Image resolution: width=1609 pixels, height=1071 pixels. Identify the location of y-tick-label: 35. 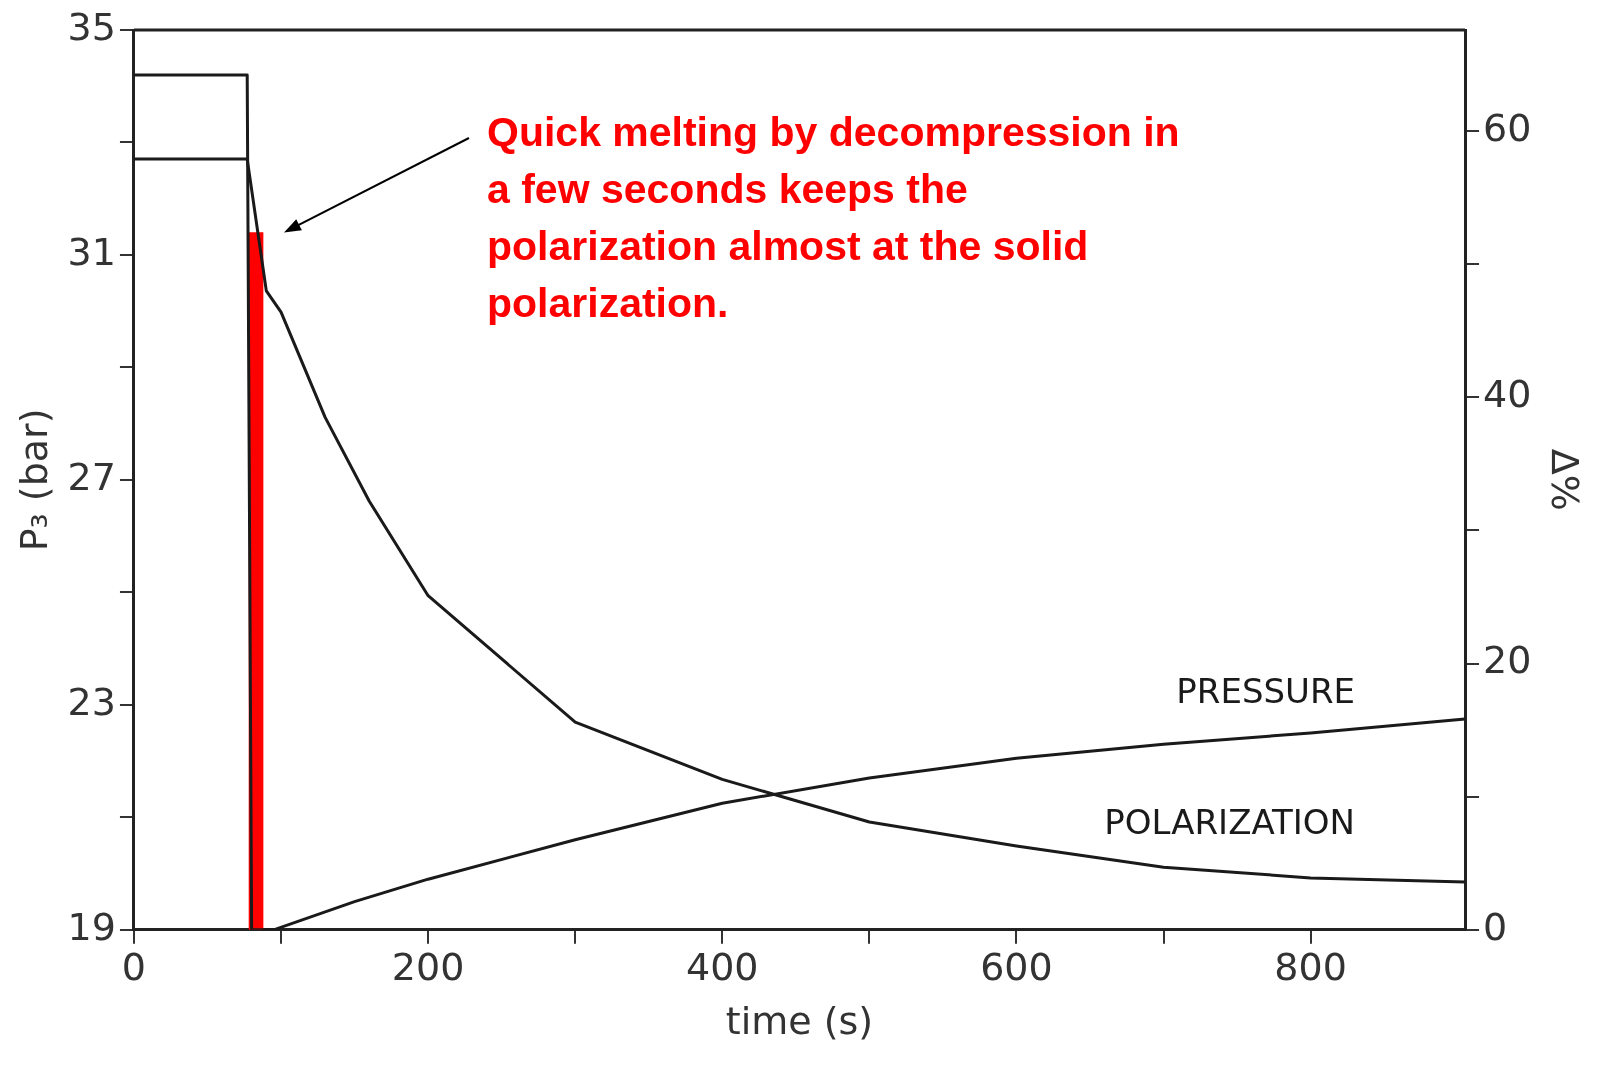
(91, 26).